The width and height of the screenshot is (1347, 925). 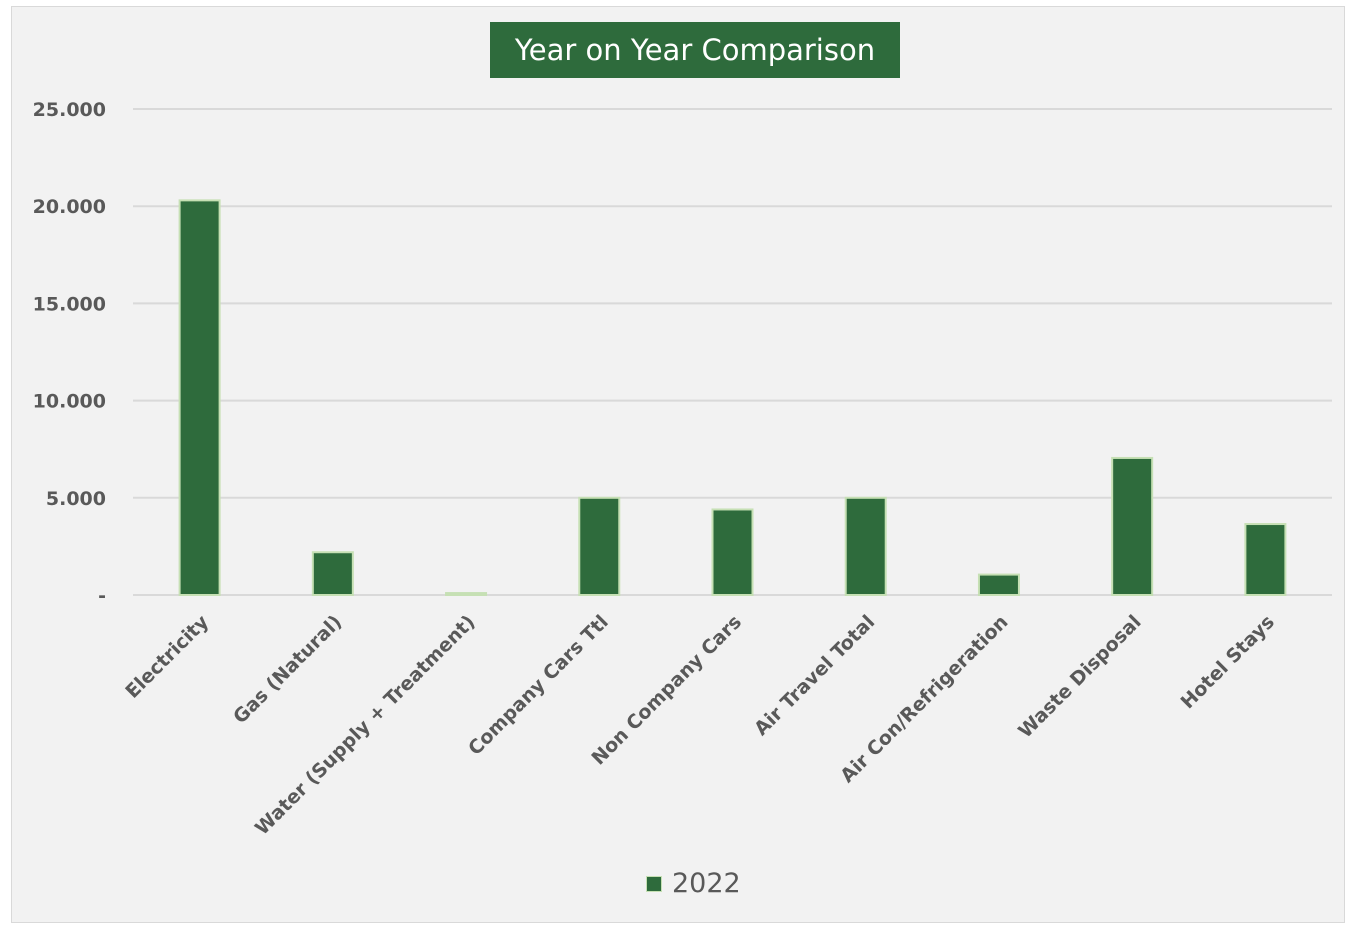 What do you see at coordinates (538, 685) in the screenshot?
I see `x-tick-label: Company Cars Ttl` at bounding box center [538, 685].